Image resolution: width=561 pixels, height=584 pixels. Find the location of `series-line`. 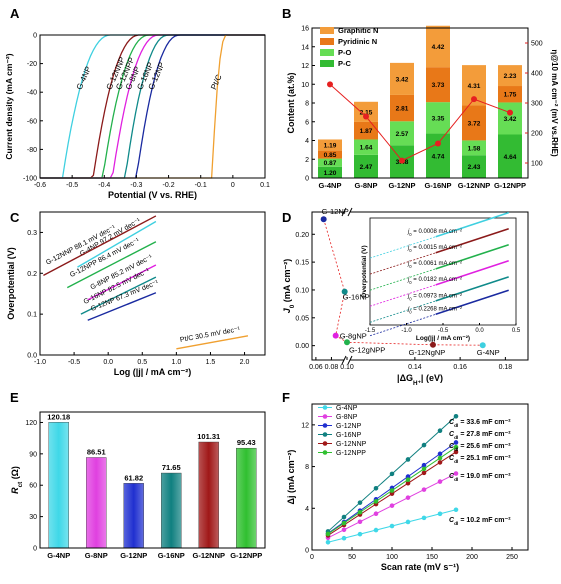

series-line is located at coordinates (152, 106).